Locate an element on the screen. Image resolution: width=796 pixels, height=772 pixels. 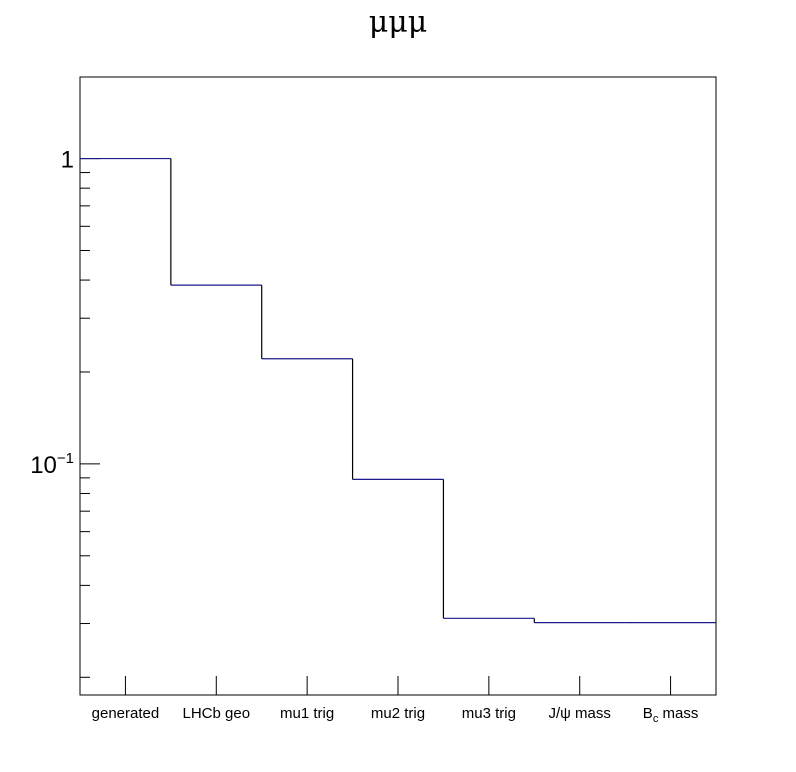
y-minor-ticks is located at coordinates (85, 425).